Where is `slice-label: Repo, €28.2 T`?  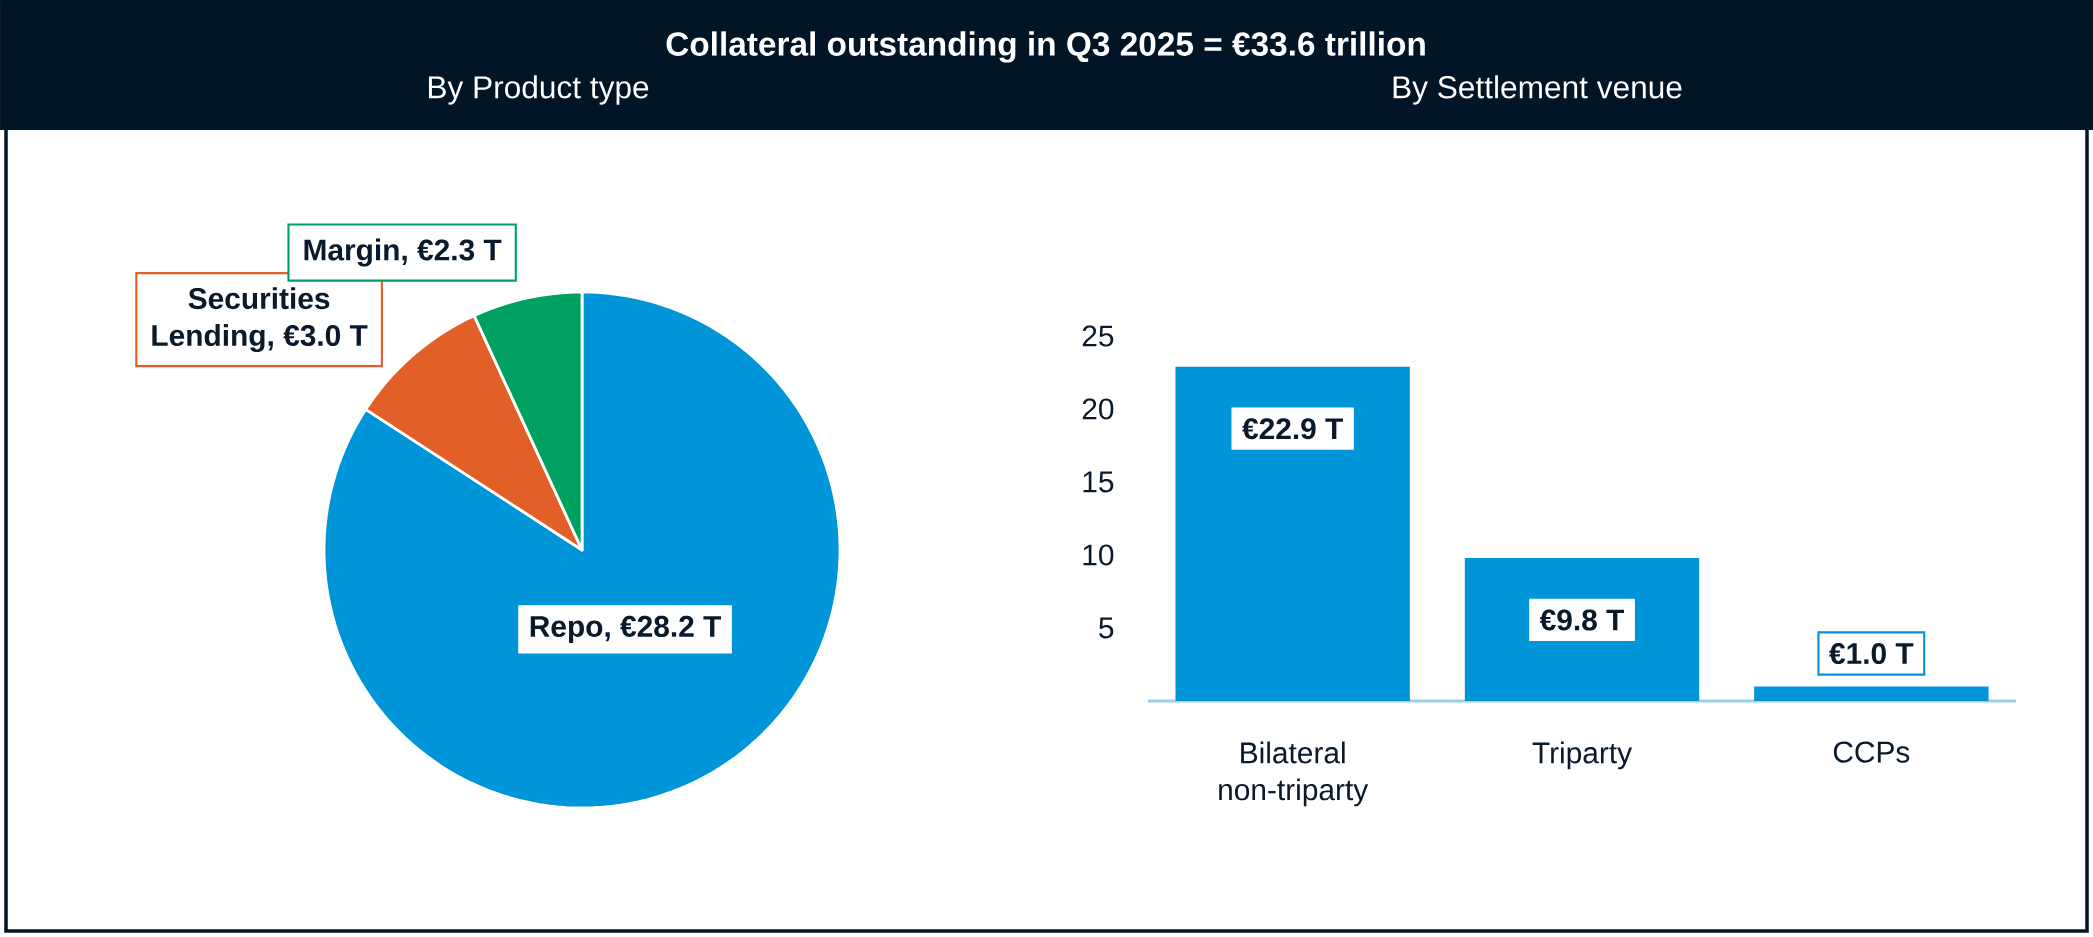 slice-label: Repo, €28.2 T is located at coordinates (626, 629).